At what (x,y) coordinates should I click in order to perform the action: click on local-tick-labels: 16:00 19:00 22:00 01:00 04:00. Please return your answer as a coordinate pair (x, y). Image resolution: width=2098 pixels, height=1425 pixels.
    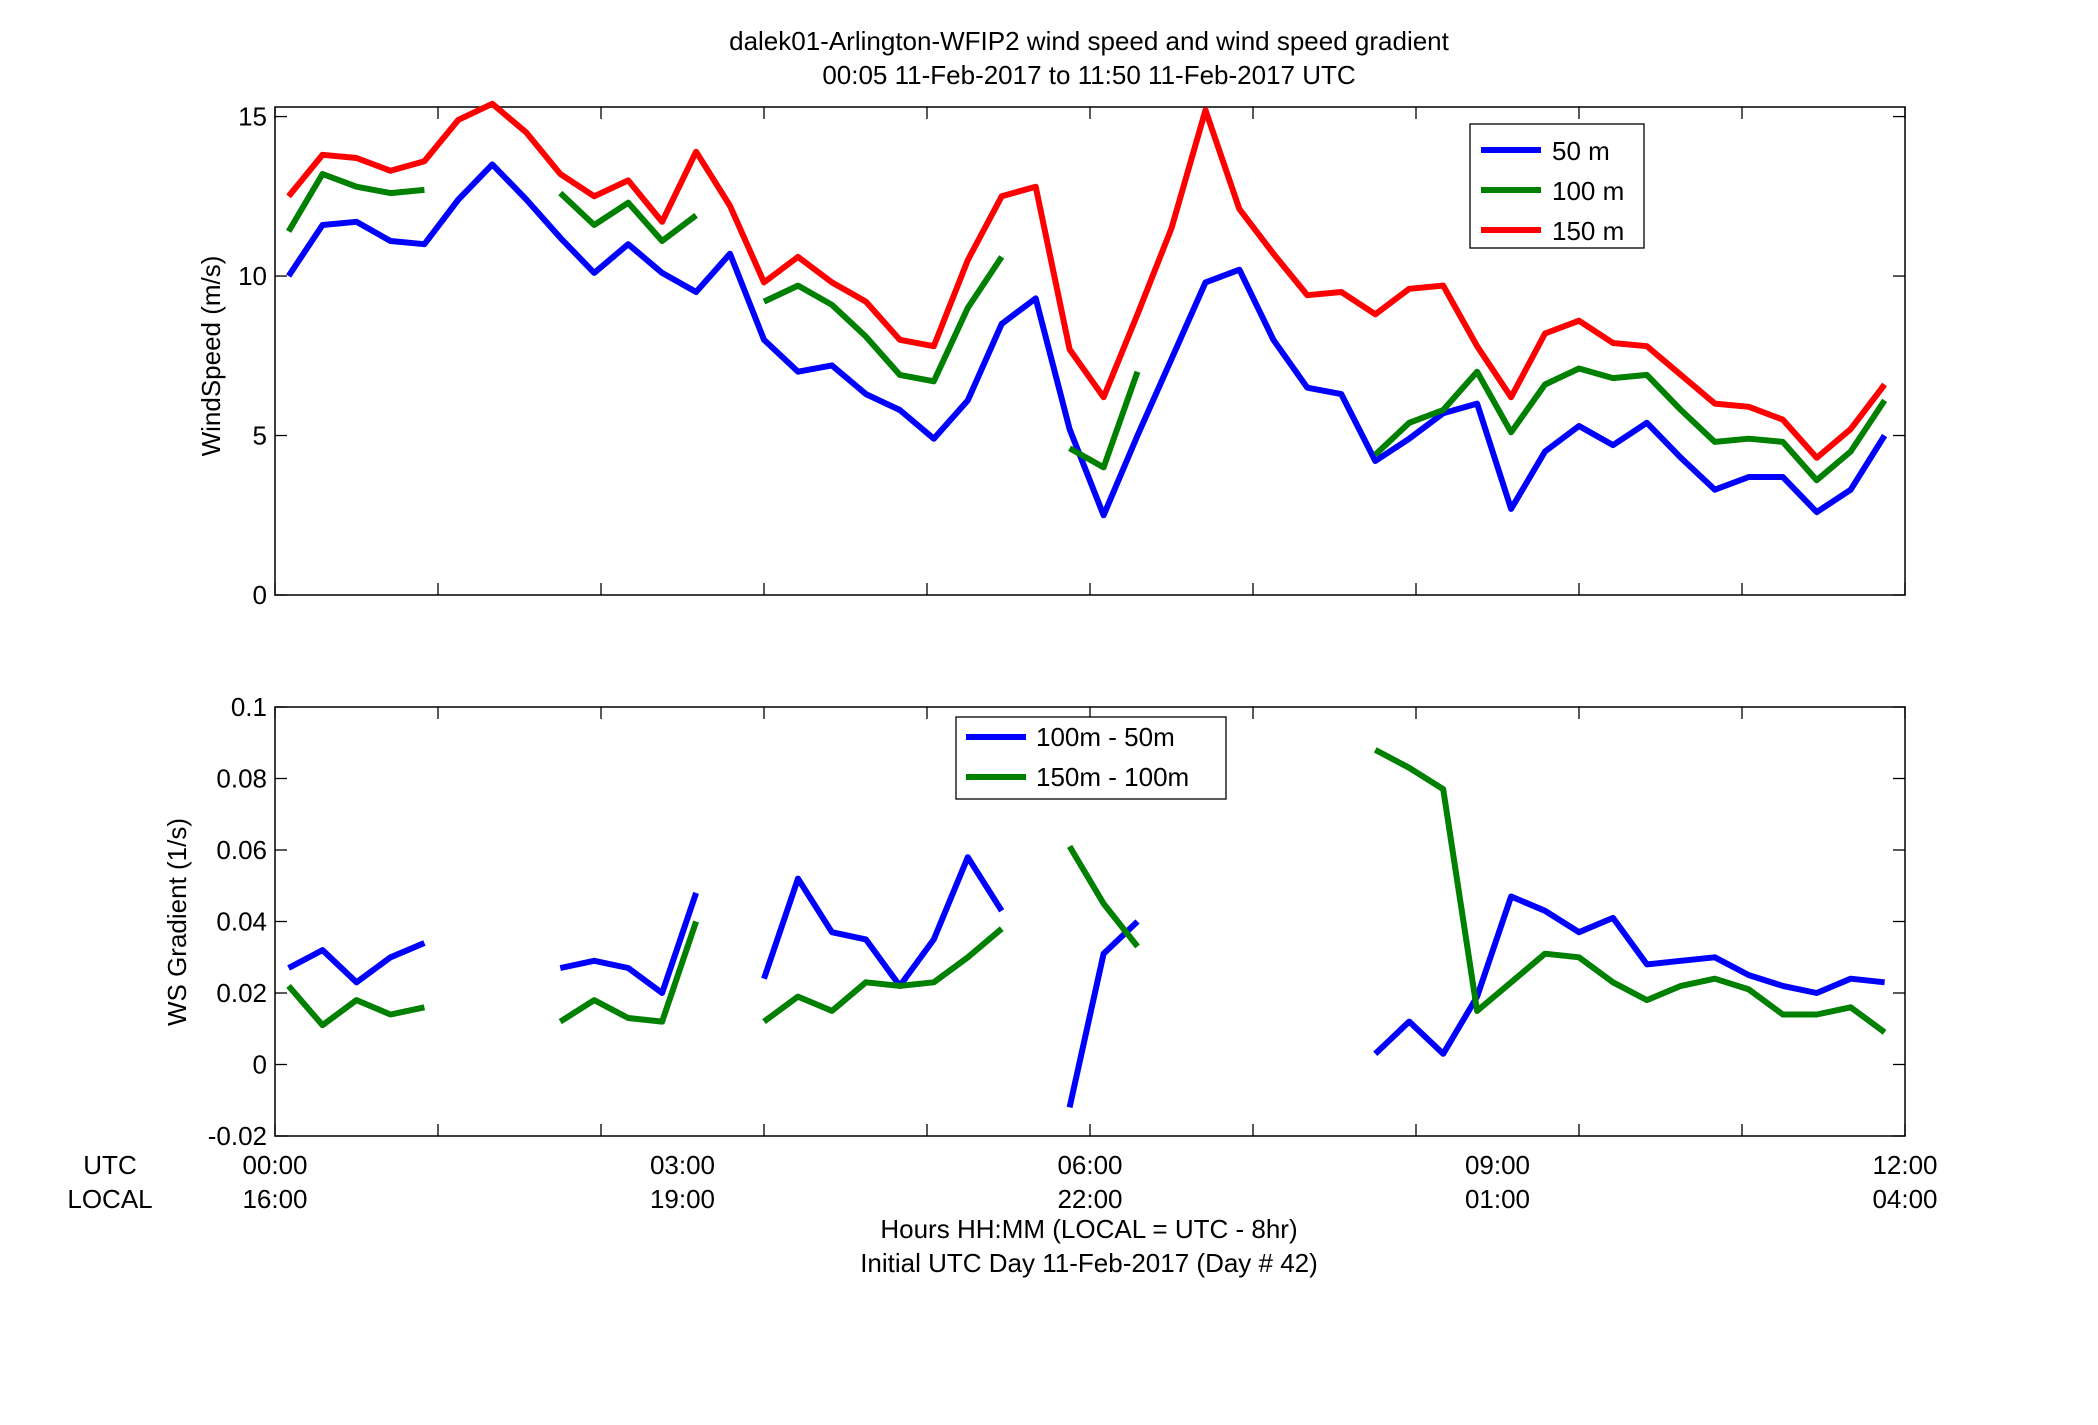
    Looking at the image, I should click on (1089, 1199).